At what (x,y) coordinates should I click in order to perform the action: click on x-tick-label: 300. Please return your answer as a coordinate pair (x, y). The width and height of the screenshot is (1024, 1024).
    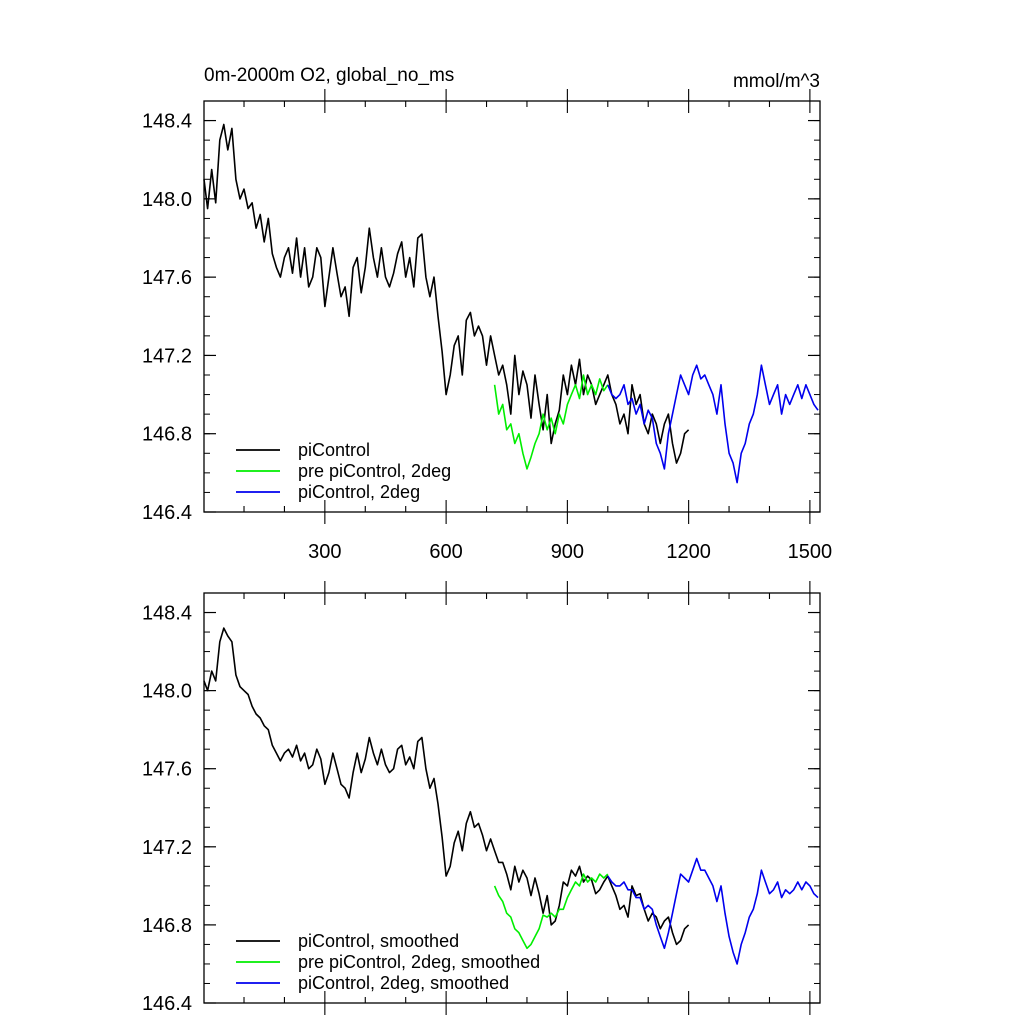
    Looking at the image, I should click on (324, 552).